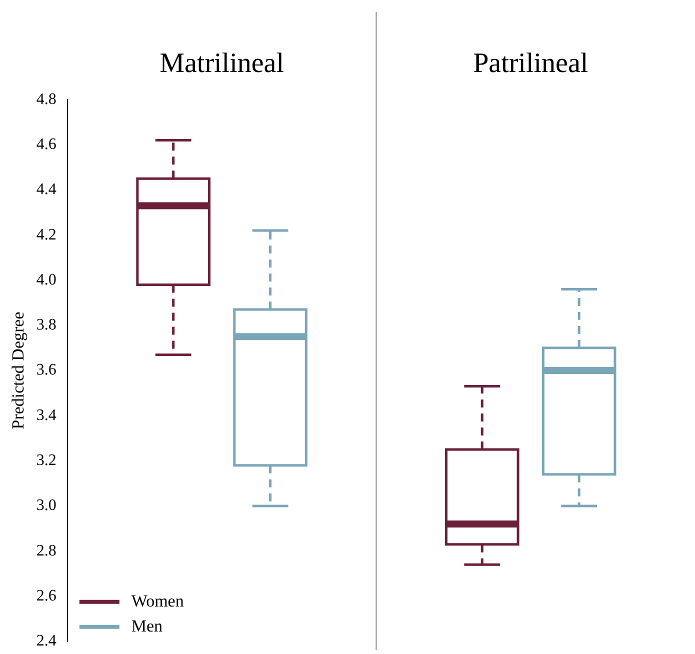 Image resolution: width=695 pixels, height=654 pixels. I want to click on y-tick-label: 4.8, so click(46, 99).